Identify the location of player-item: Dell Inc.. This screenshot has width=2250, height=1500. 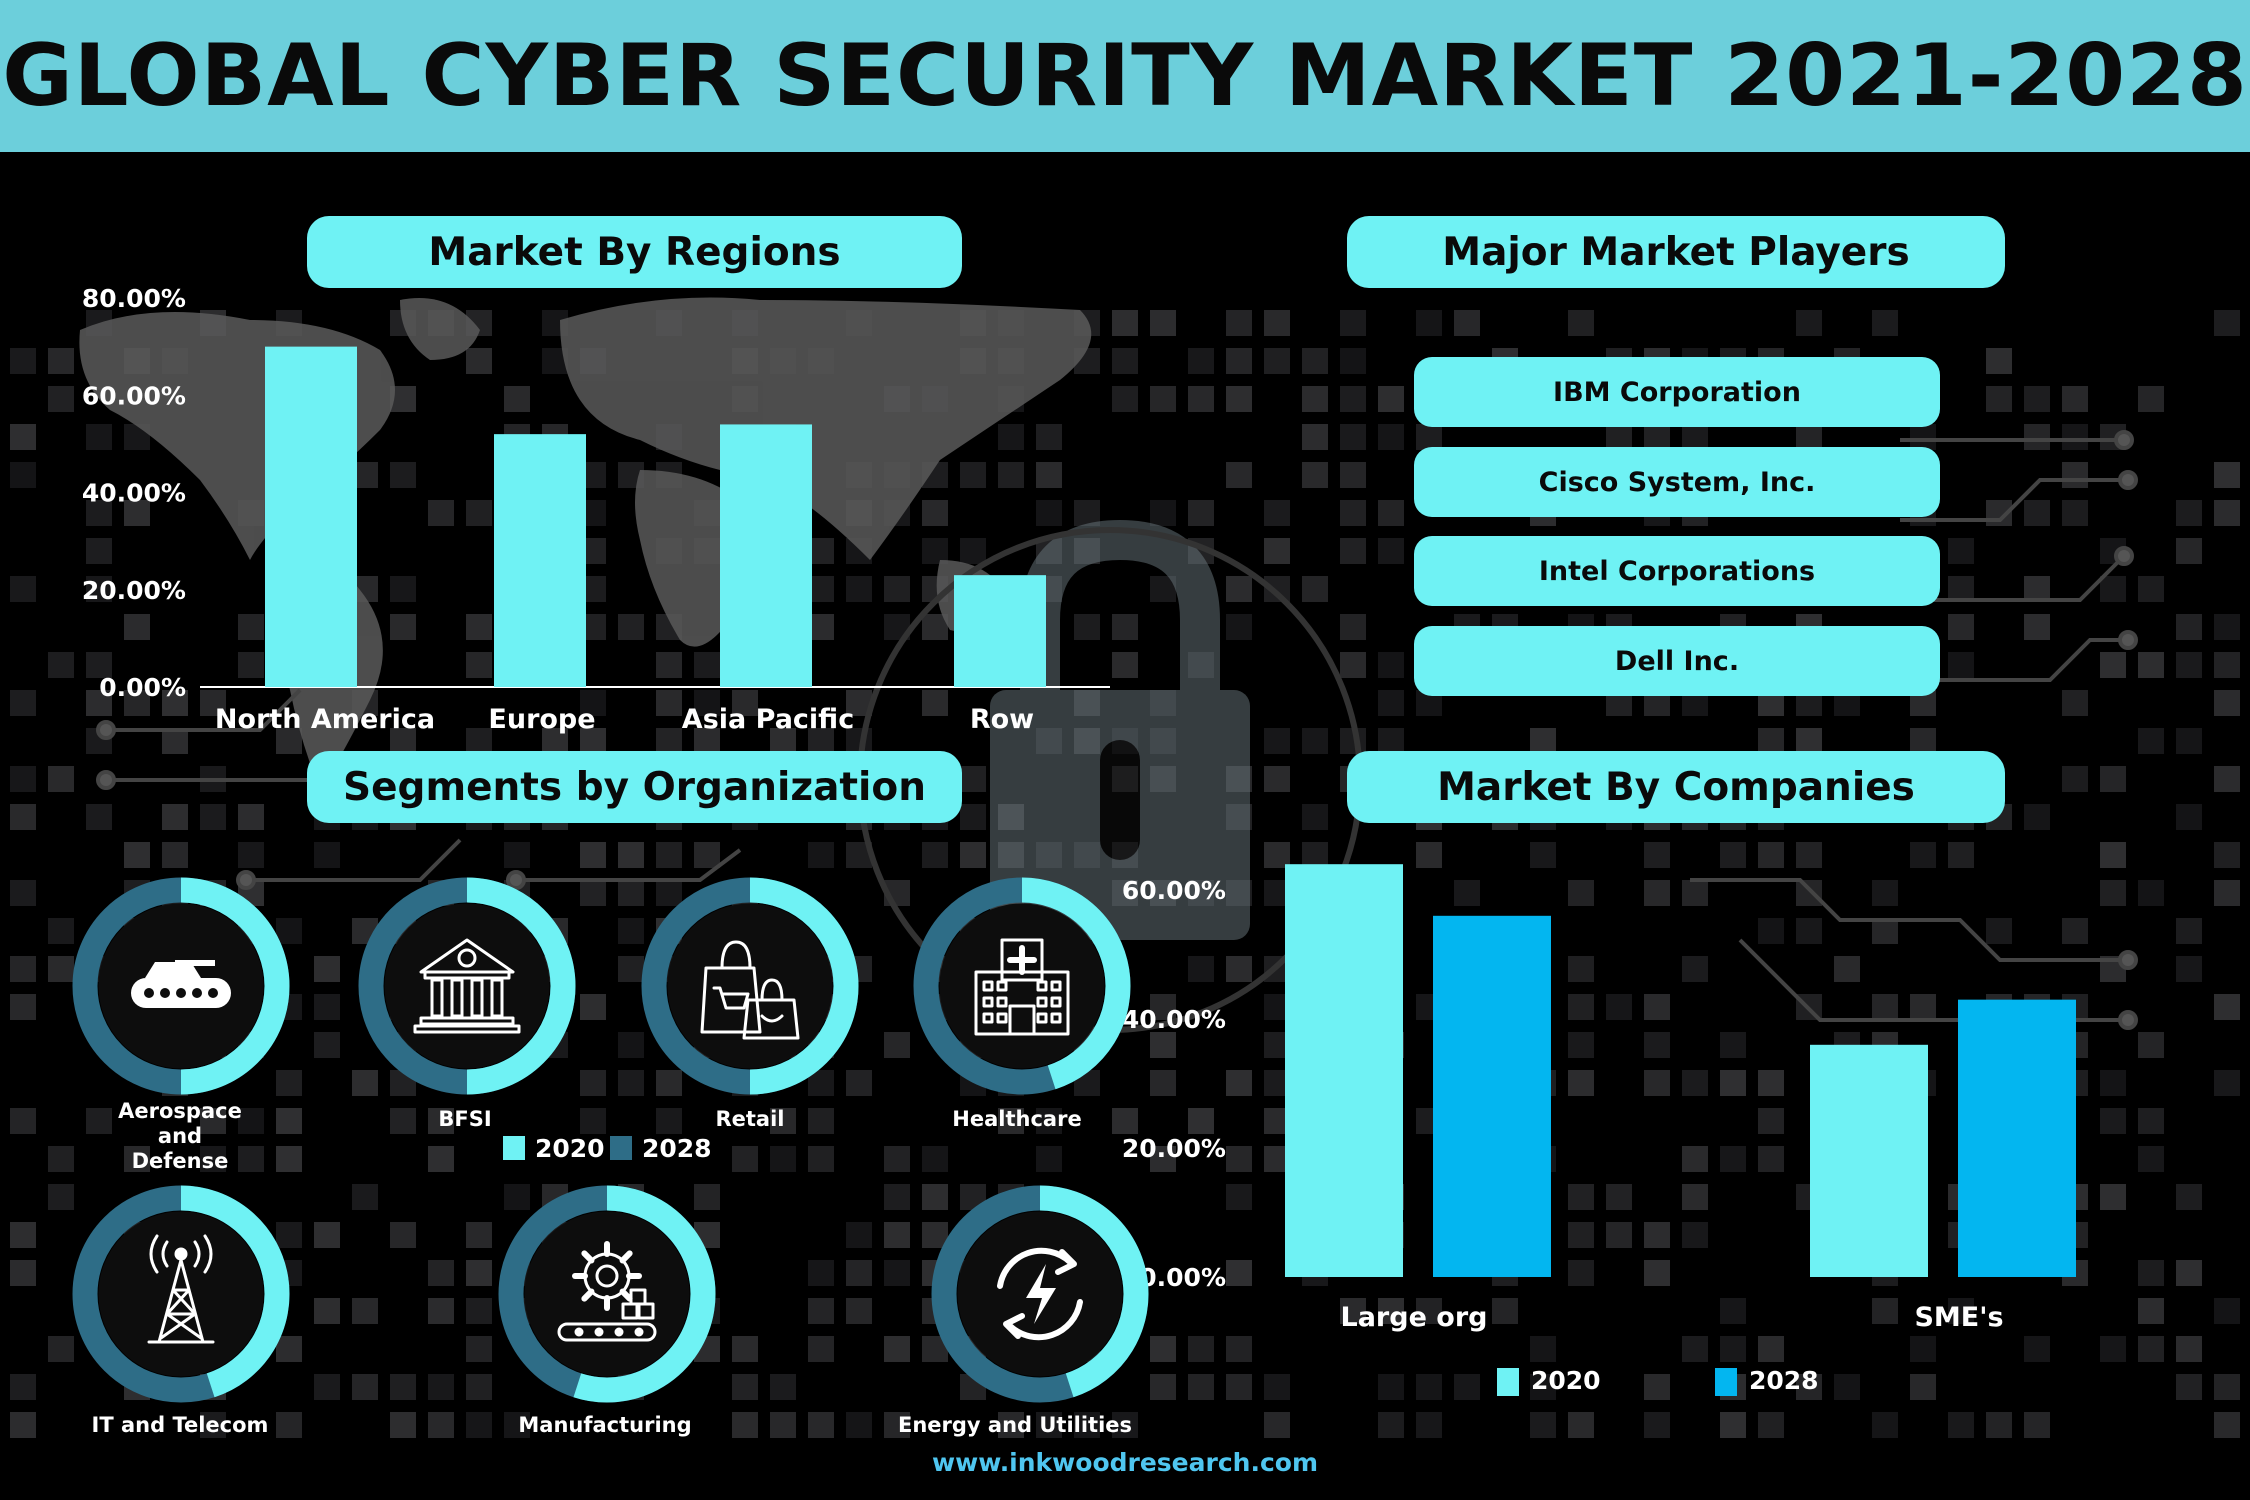
(1677, 661).